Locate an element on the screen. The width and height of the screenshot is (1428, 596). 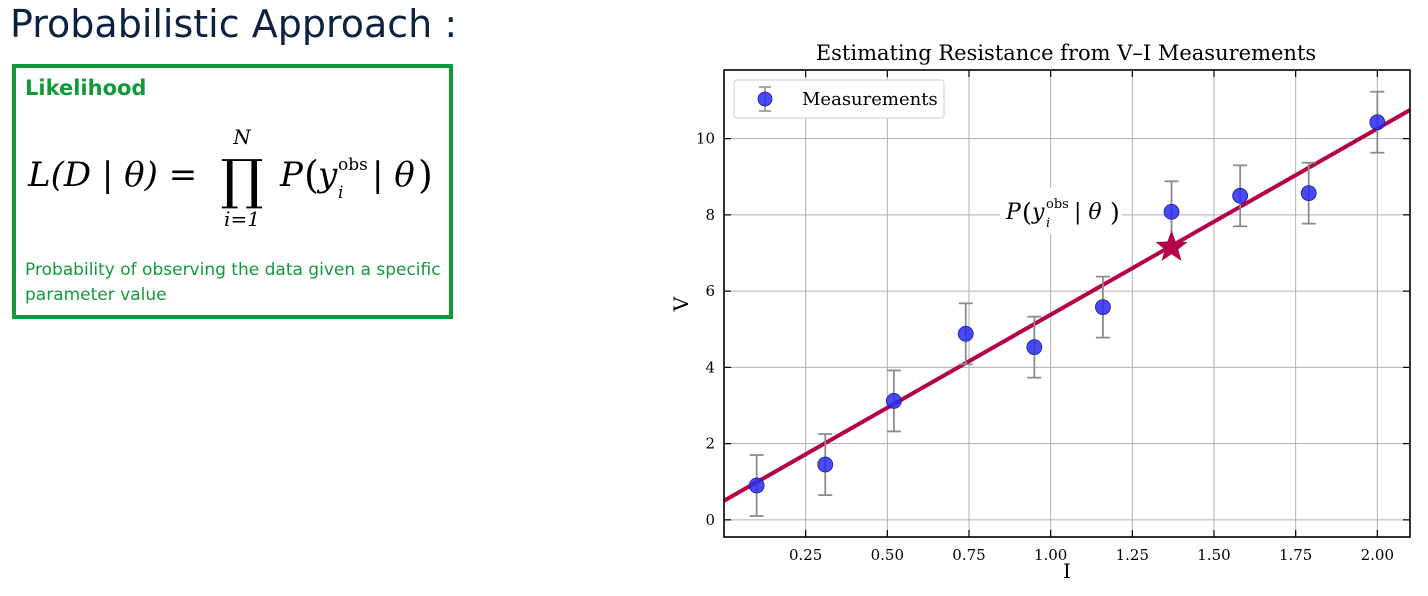
annotation-sup: obs is located at coordinates (1057, 204).